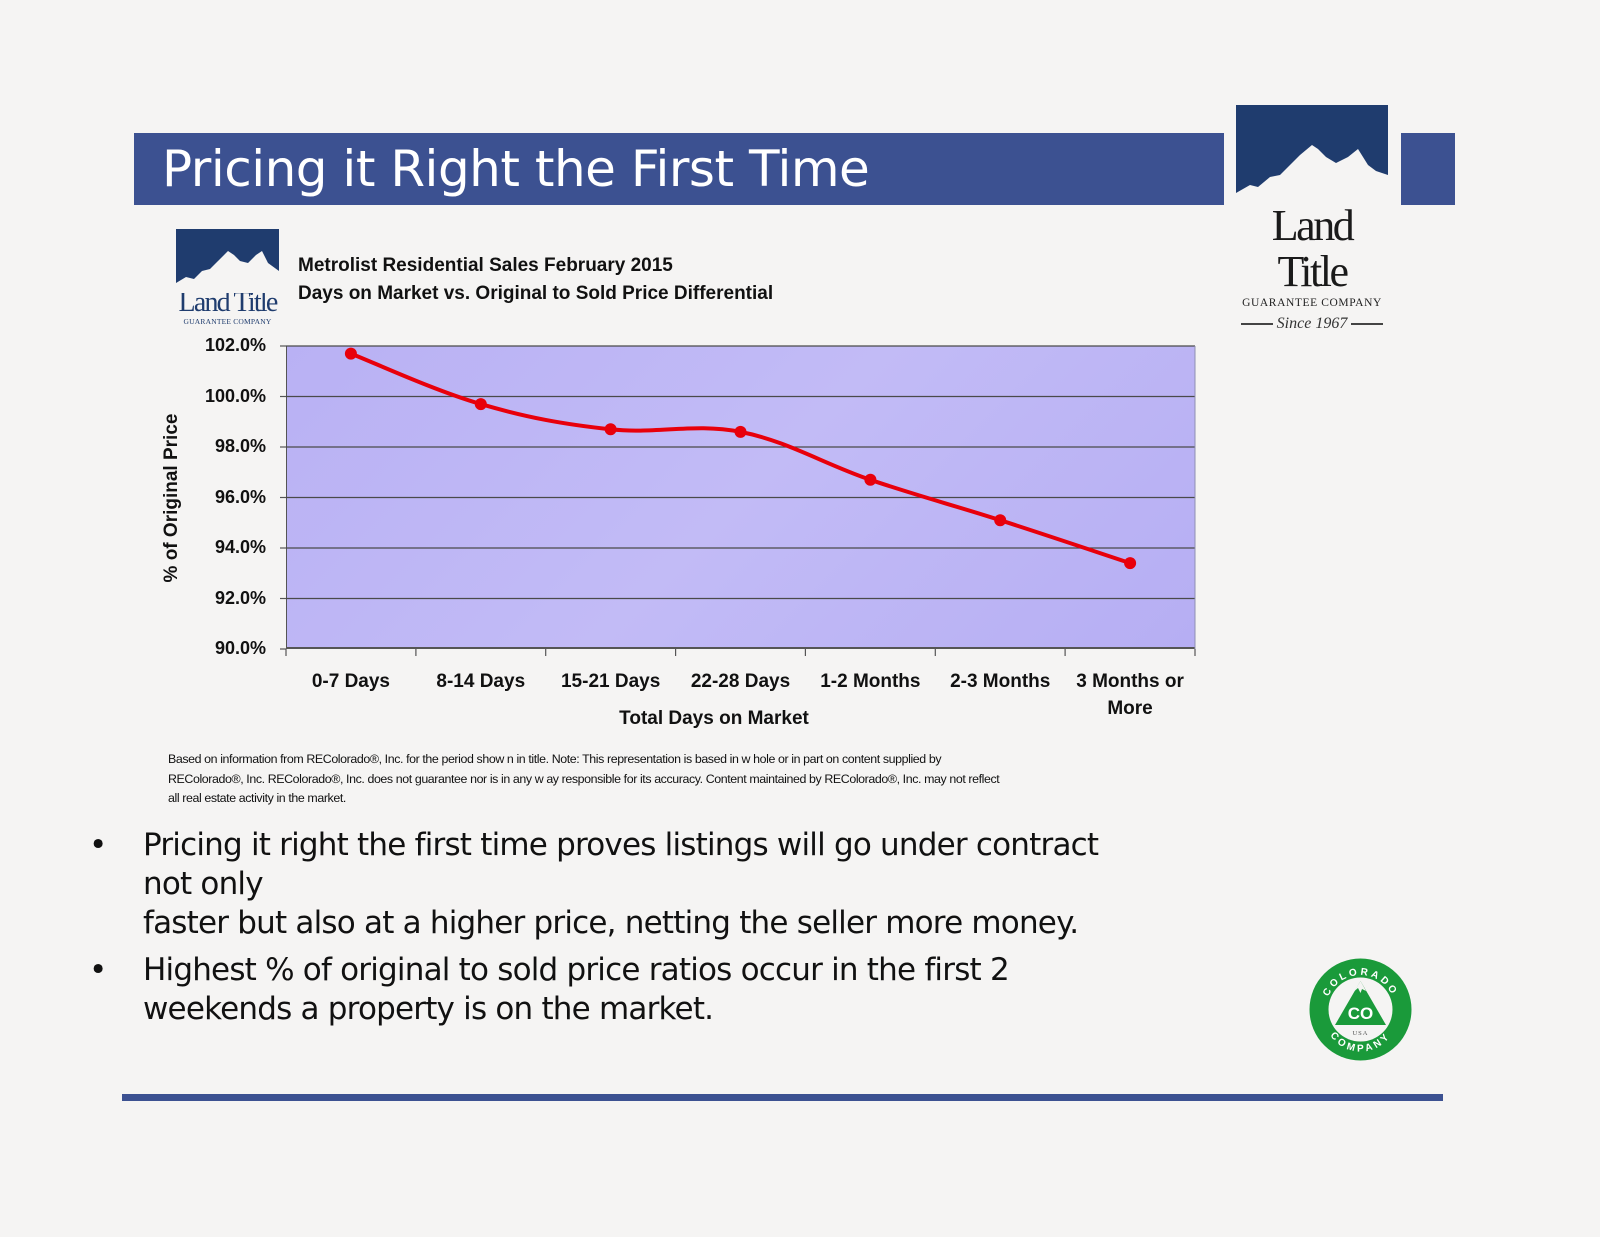  Describe the element at coordinates (350, 681) in the screenshot. I see `x-tick-label: 0-7 Days` at that location.